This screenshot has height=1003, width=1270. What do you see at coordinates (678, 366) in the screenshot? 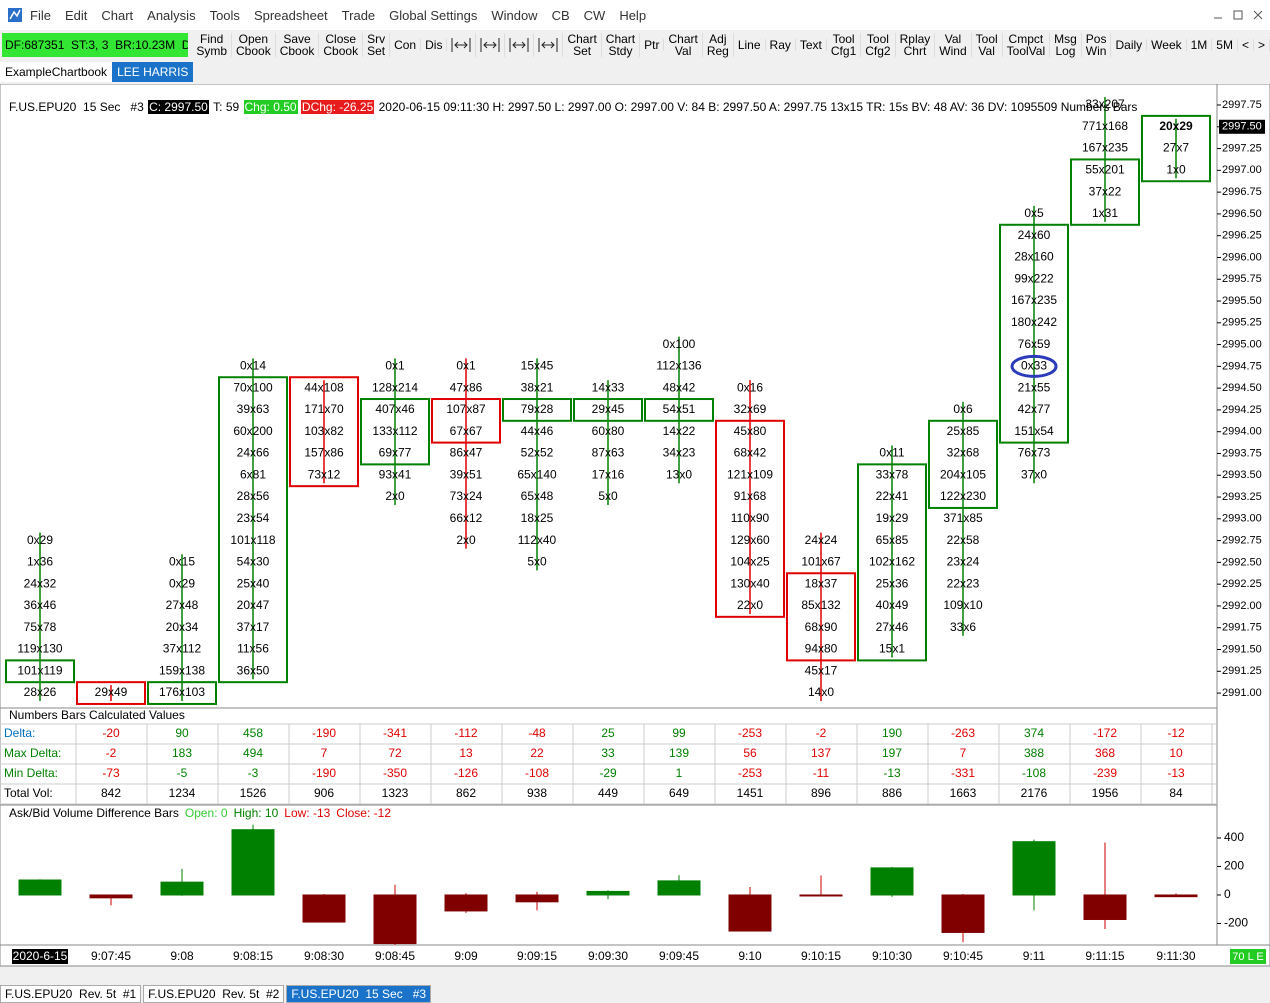
I see `bar-cell: 112x136` at bounding box center [678, 366].